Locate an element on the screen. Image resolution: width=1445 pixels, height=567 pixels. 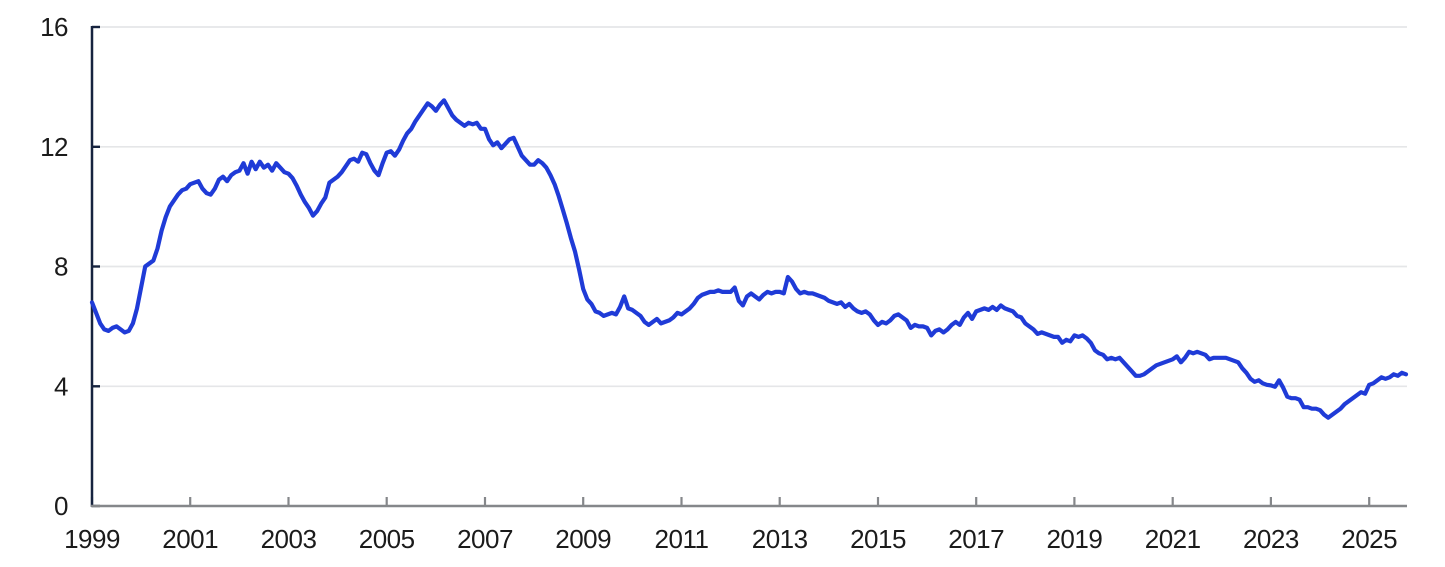
y-tick-label: 8 is located at coordinates (61, 267).